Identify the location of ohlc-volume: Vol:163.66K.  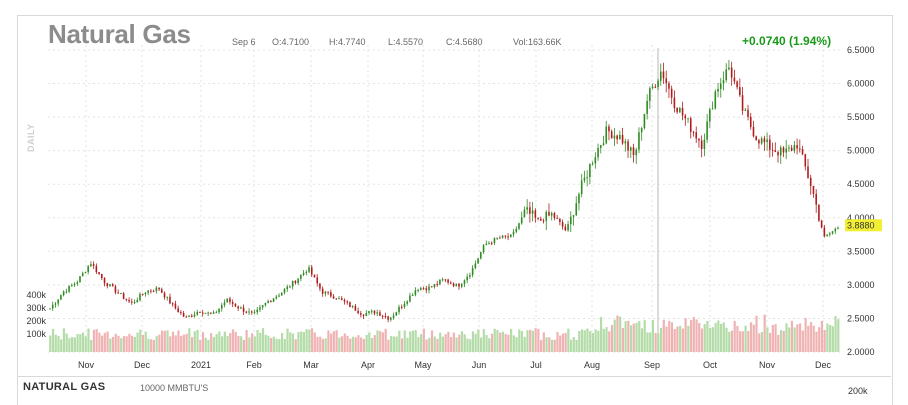
(537, 42).